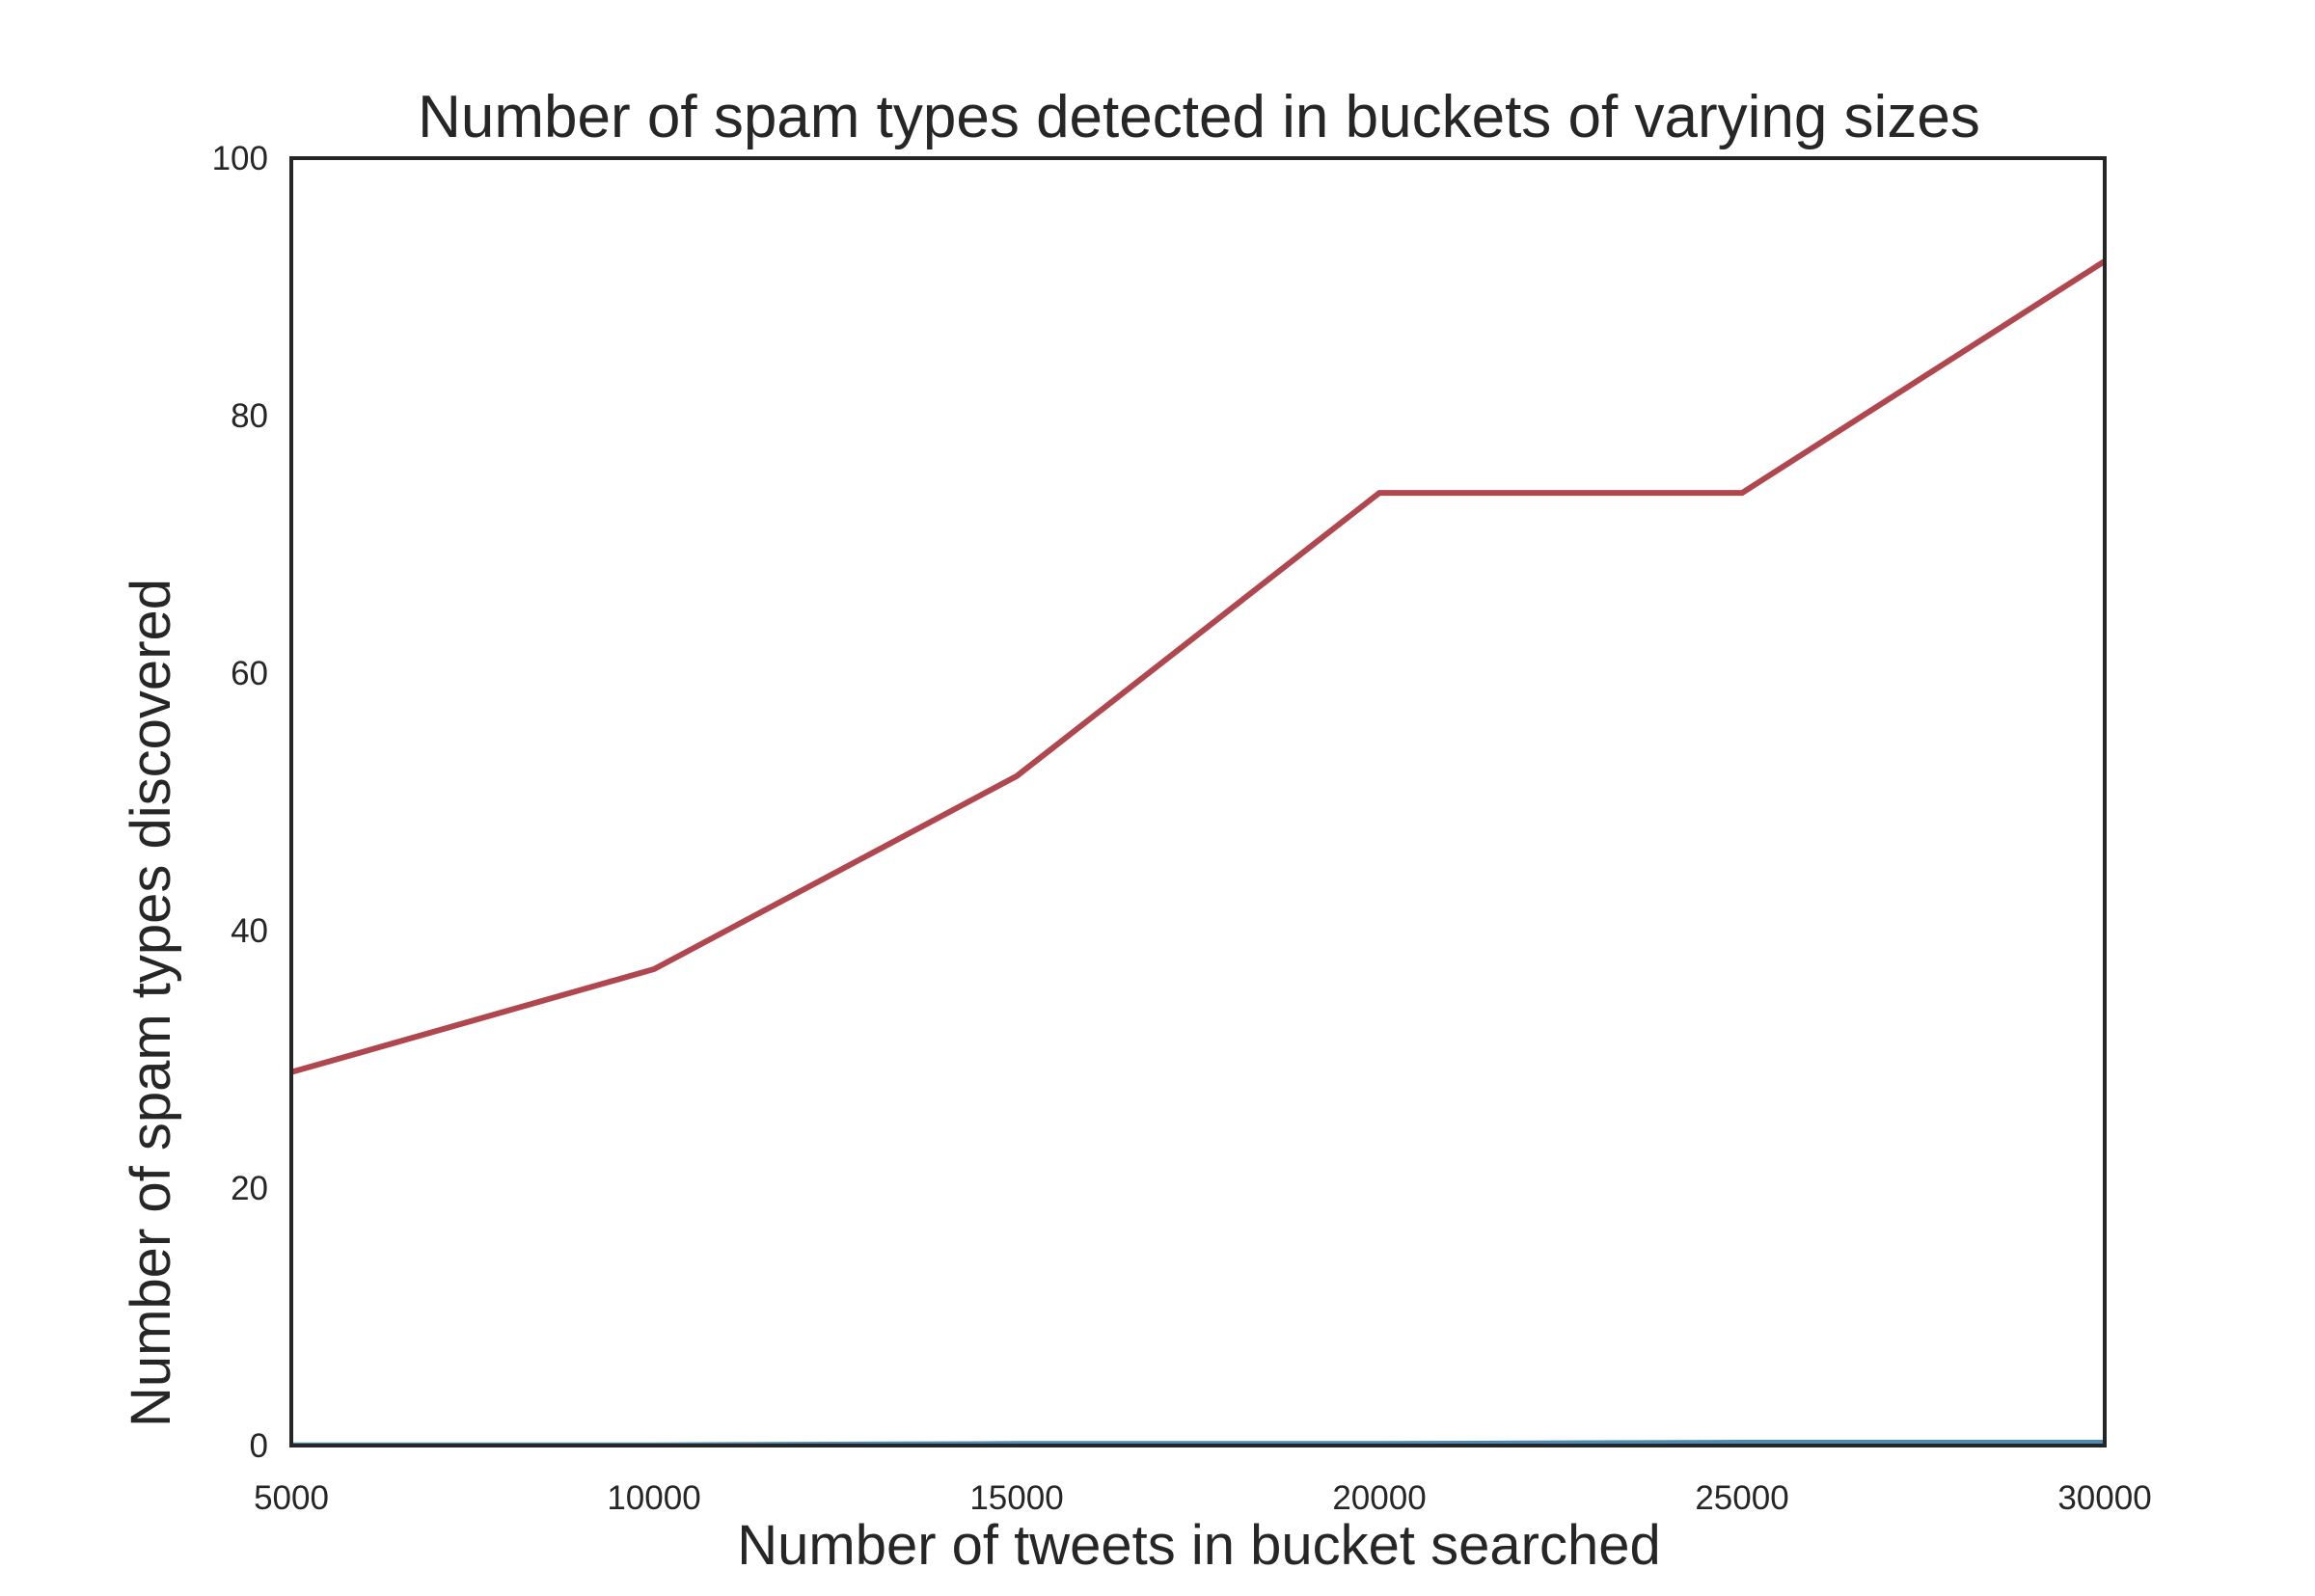 The width and height of the screenshot is (2315, 1596). Describe the element at coordinates (1379, 1498) in the screenshot. I see `x-tick-label: 20000` at that location.